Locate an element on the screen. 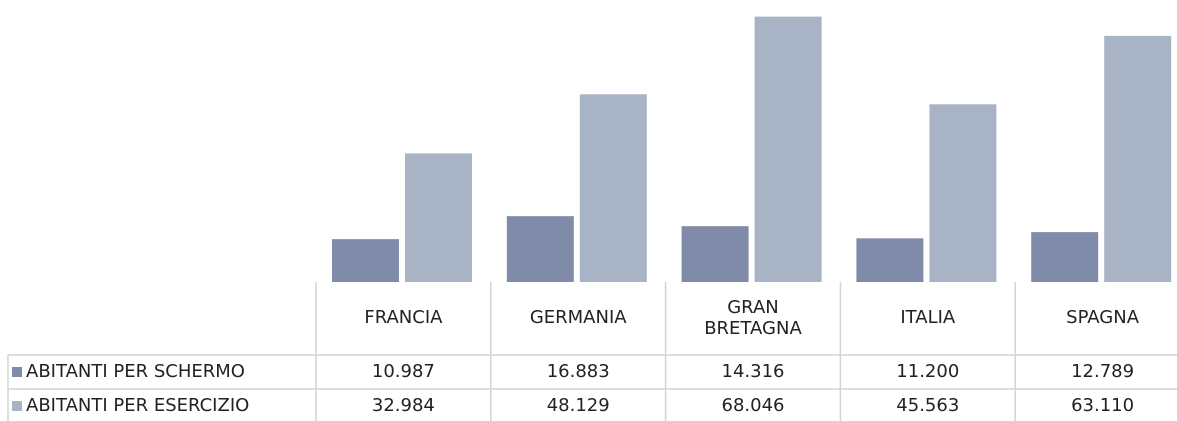 Image resolution: width=1177 pixels, height=421 pixels. data-label-text: 68.046 is located at coordinates (753, 405).